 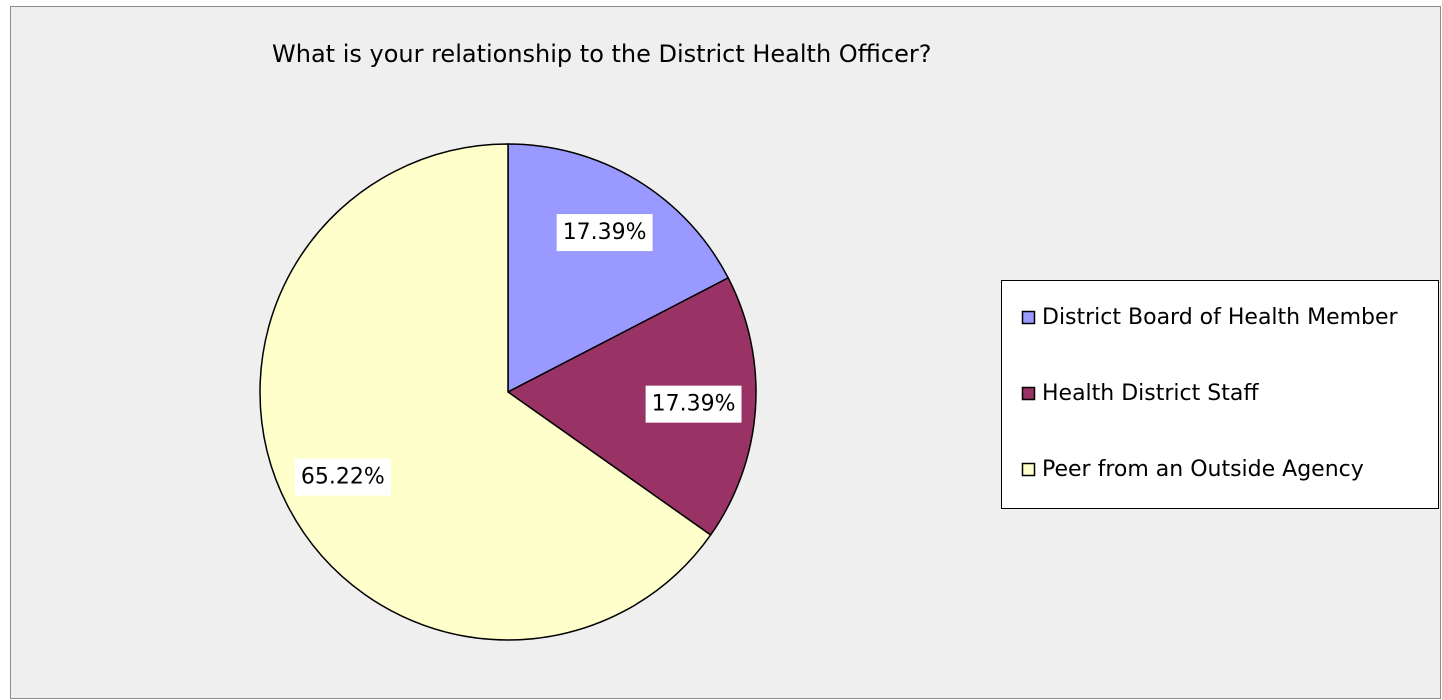 What do you see at coordinates (1203, 469) in the screenshot?
I see `legend-label: Peer from an Outside Agency` at bounding box center [1203, 469].